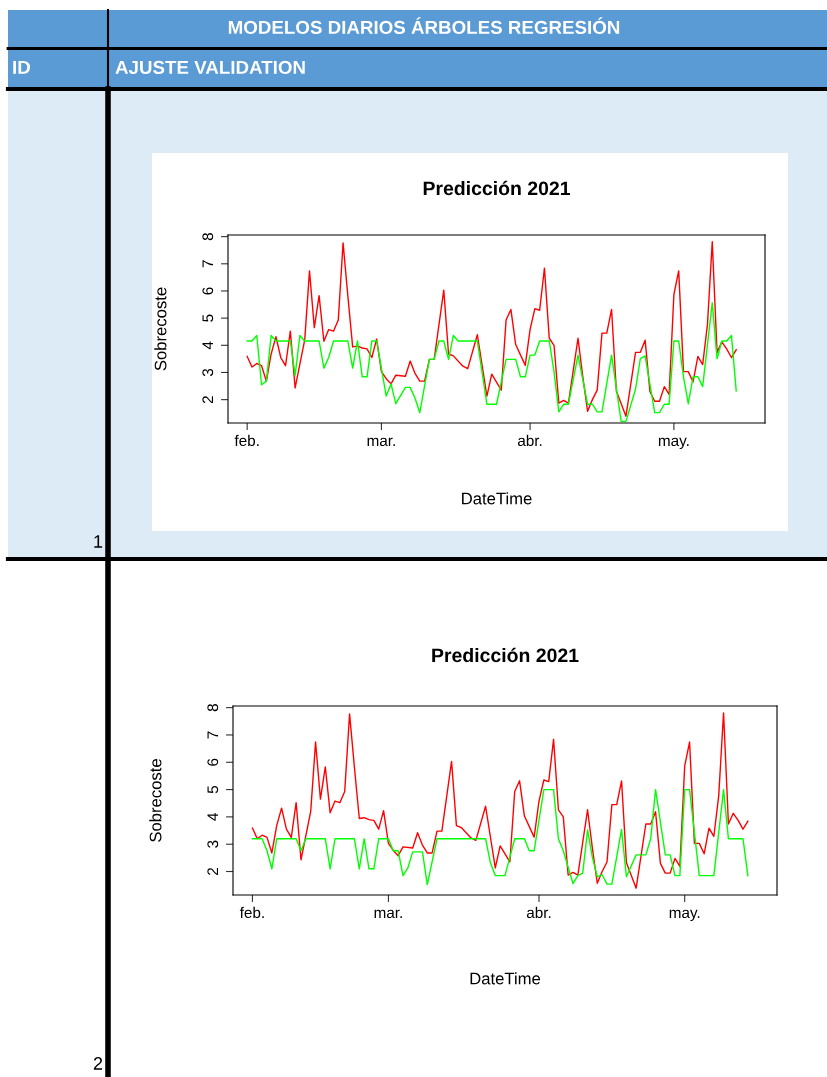  Describe the element at coordinates (424, 26) in the screenshot. I see `text: MODELOS DIARIOS ÁRBOLES REGRESIÓN` at that location.